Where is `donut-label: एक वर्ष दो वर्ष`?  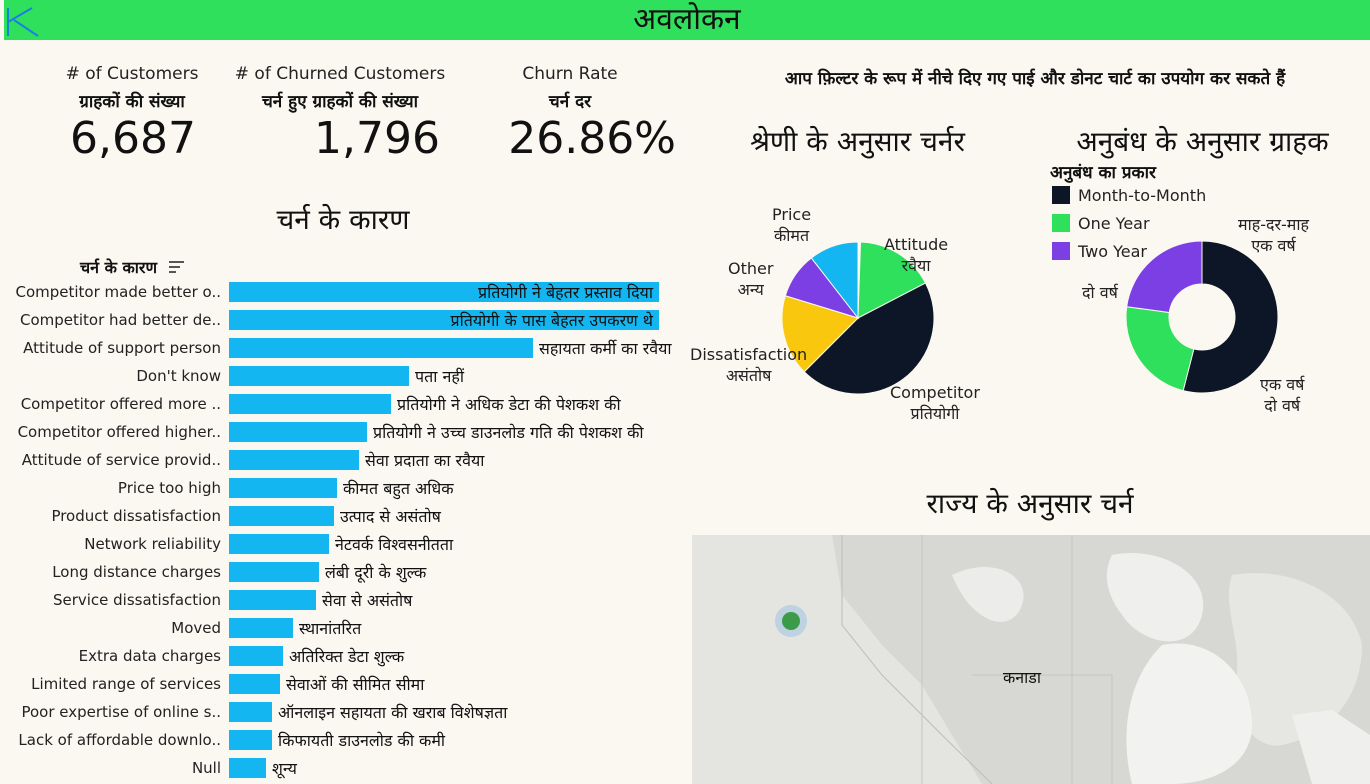
donut-label: एक वर्ष दो वर्ष is located at coordinates (1282, 395).